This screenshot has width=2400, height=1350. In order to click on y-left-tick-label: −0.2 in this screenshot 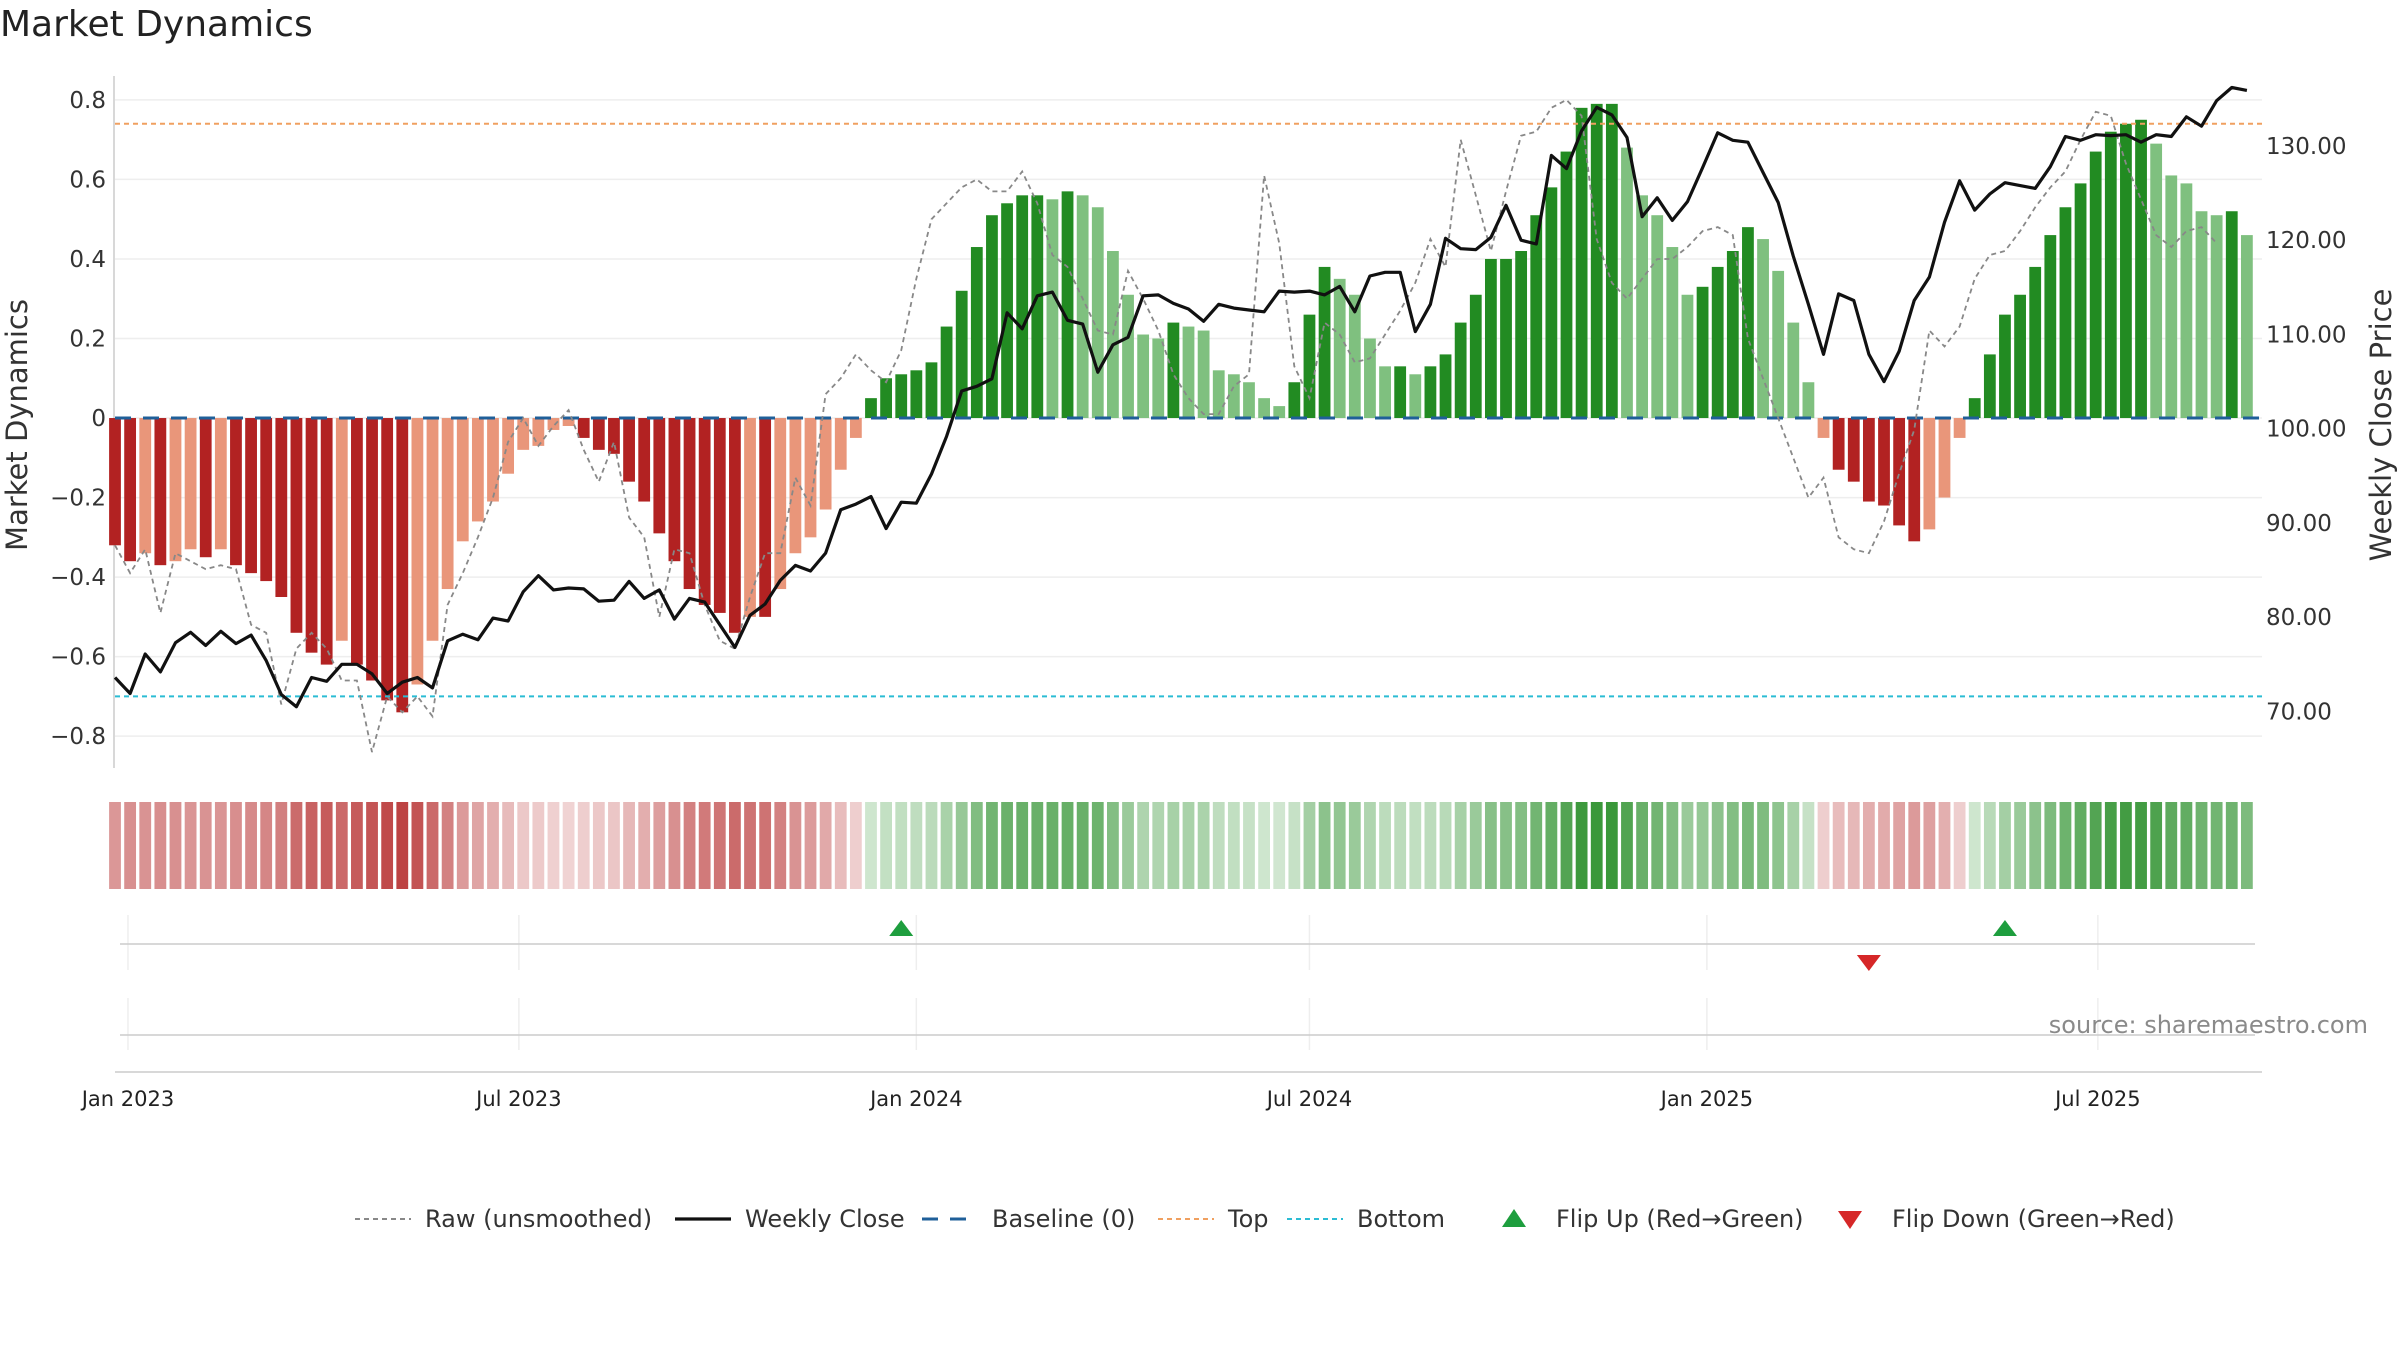, I will do `click(78, 499)`.